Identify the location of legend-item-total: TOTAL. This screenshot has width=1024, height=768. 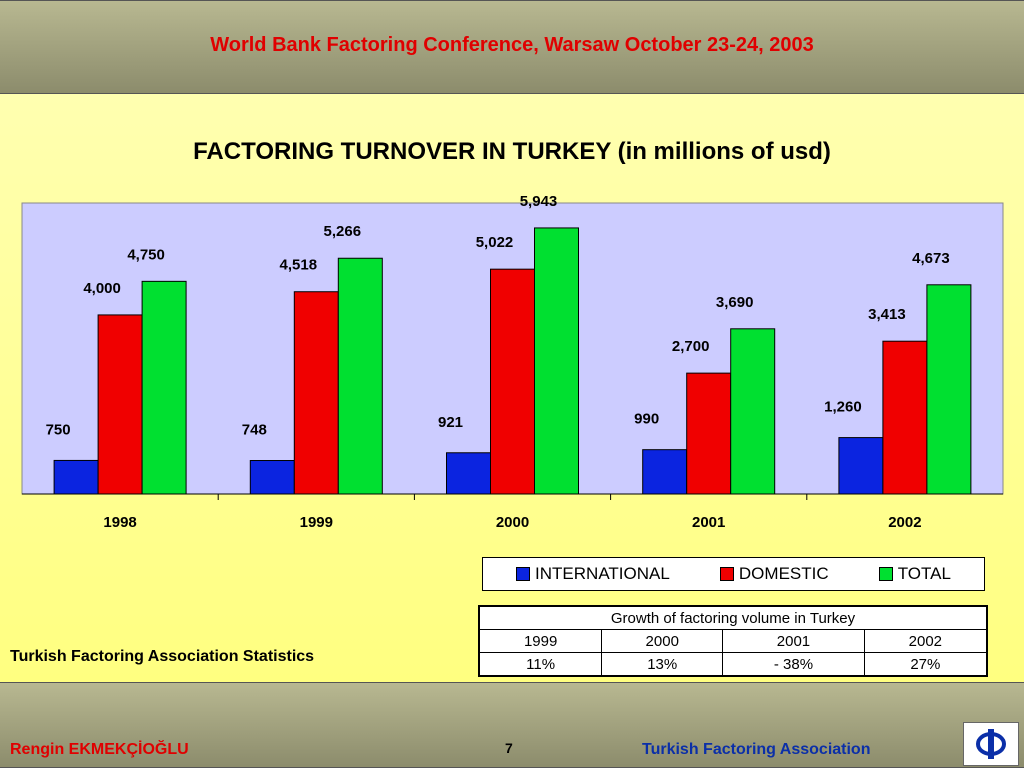
(914, 574).